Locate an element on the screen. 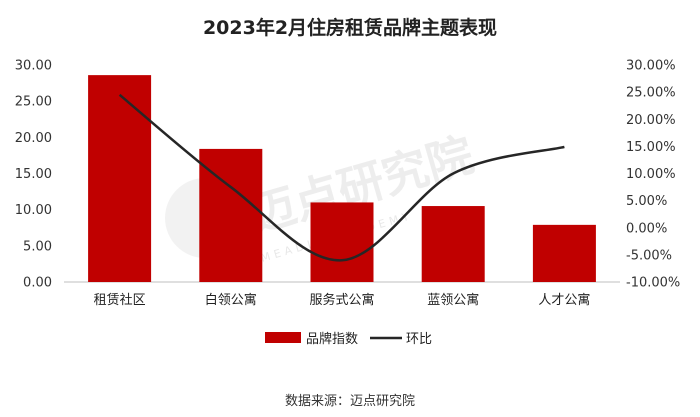 The height and width of the screenshot is (417, 700). y-right-tick-label: -5.00% is located at coordinates (649, 255).